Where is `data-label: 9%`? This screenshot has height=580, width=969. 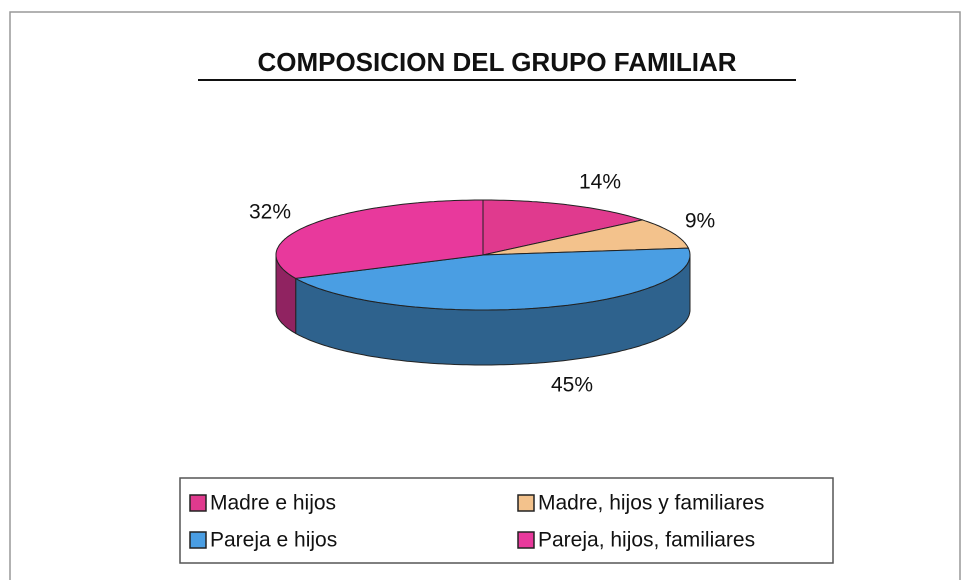
data-label: 9% is located at coordinates (700, 221).